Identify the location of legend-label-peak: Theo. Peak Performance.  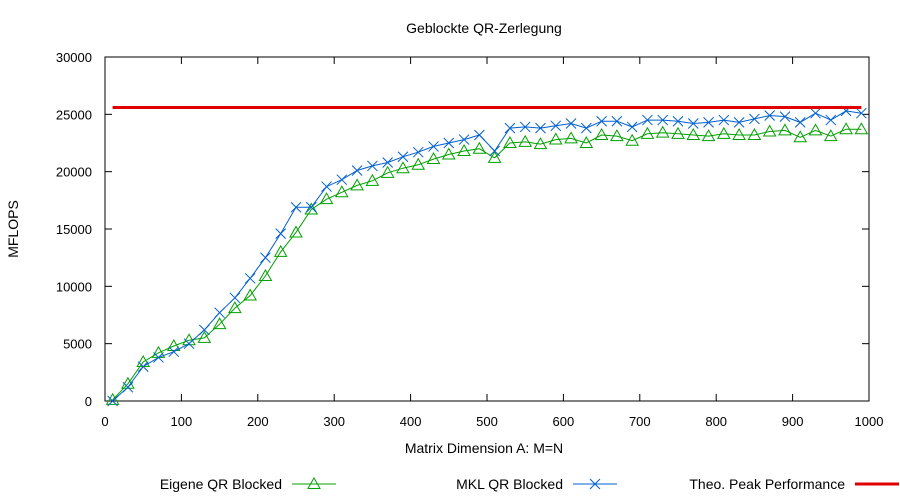
(767, 484).